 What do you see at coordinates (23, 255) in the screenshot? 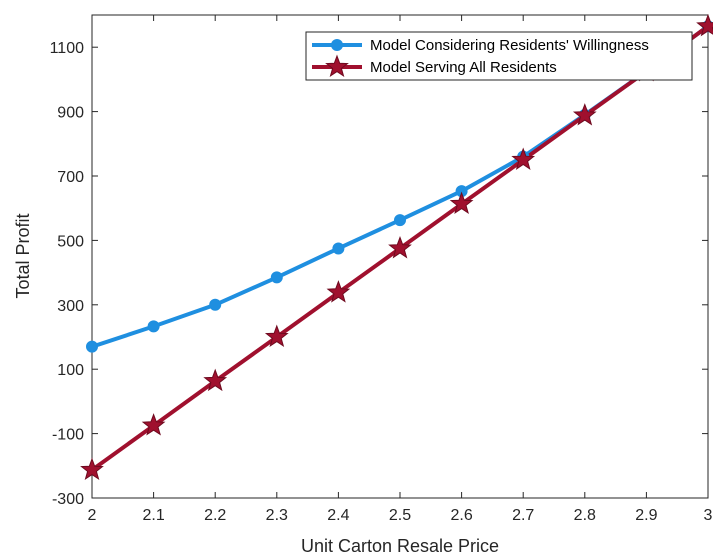
I see `y-axis-label: Total Profit` at bounding box center [23, 255].